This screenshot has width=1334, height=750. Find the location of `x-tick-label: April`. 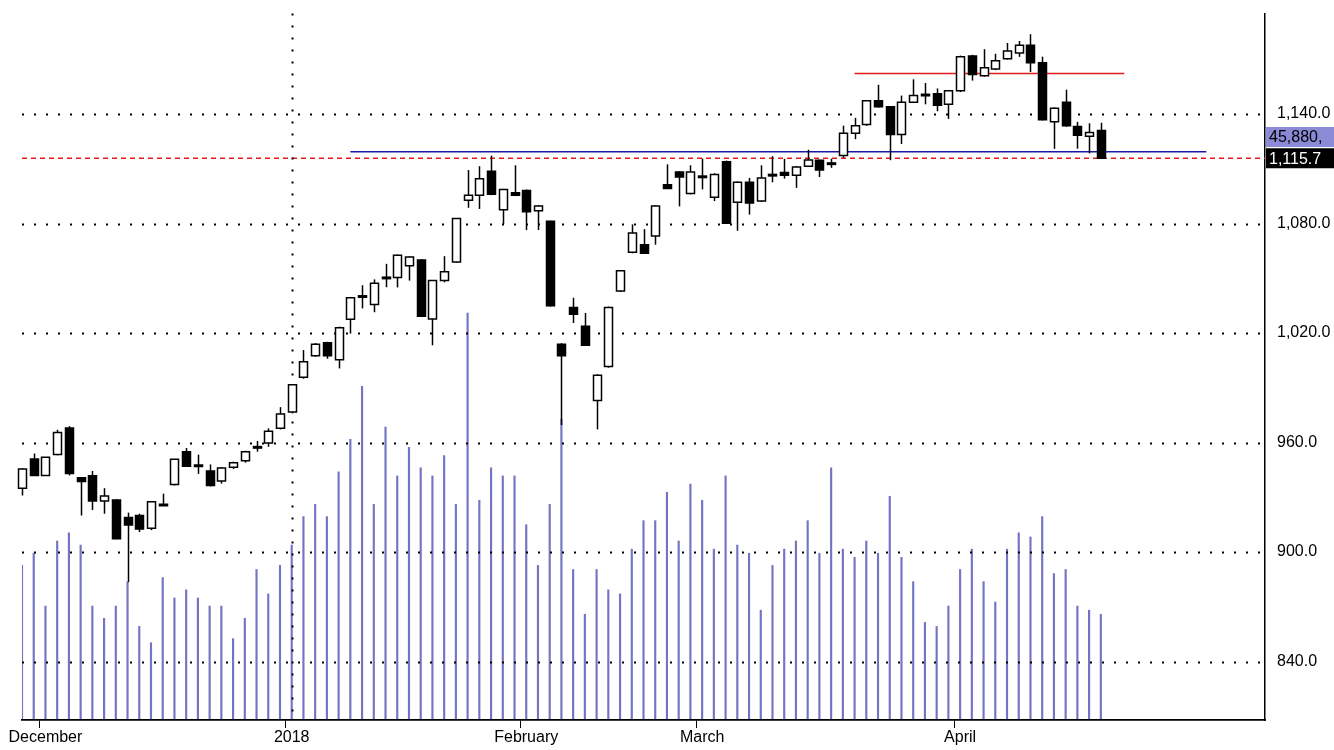

x-tick-label: April is located at coordinates (960, 737).